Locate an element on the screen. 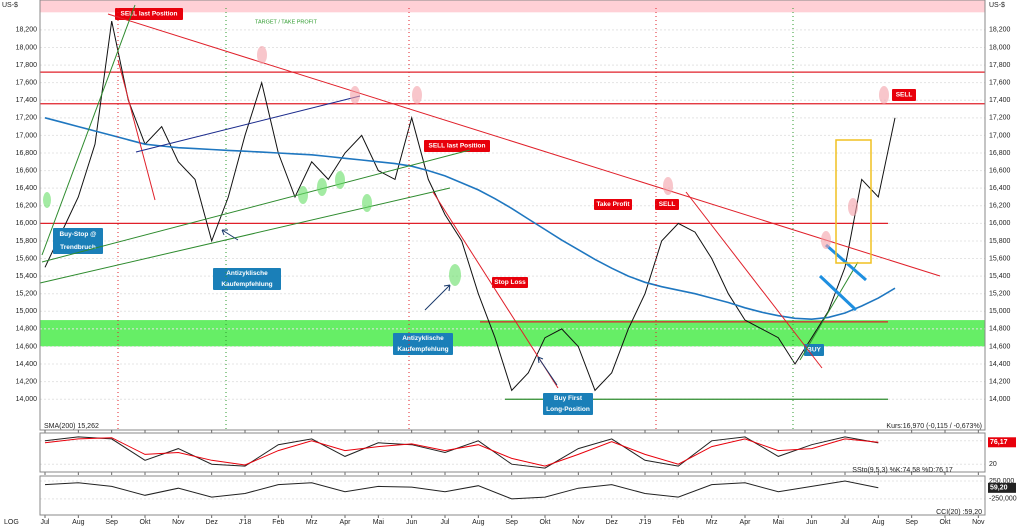  y-tick-label: 20 is located at coordinates (993, 464).